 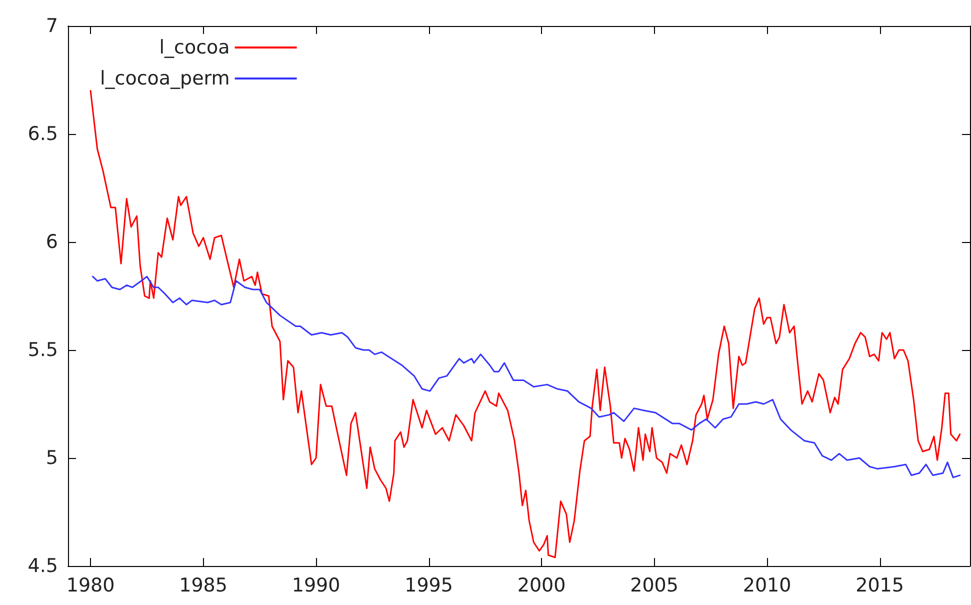 What do you see at coordinates (316, 585) in the screenshot?
I see `x-tick-label: 1990` at bounding box center [316, 585].